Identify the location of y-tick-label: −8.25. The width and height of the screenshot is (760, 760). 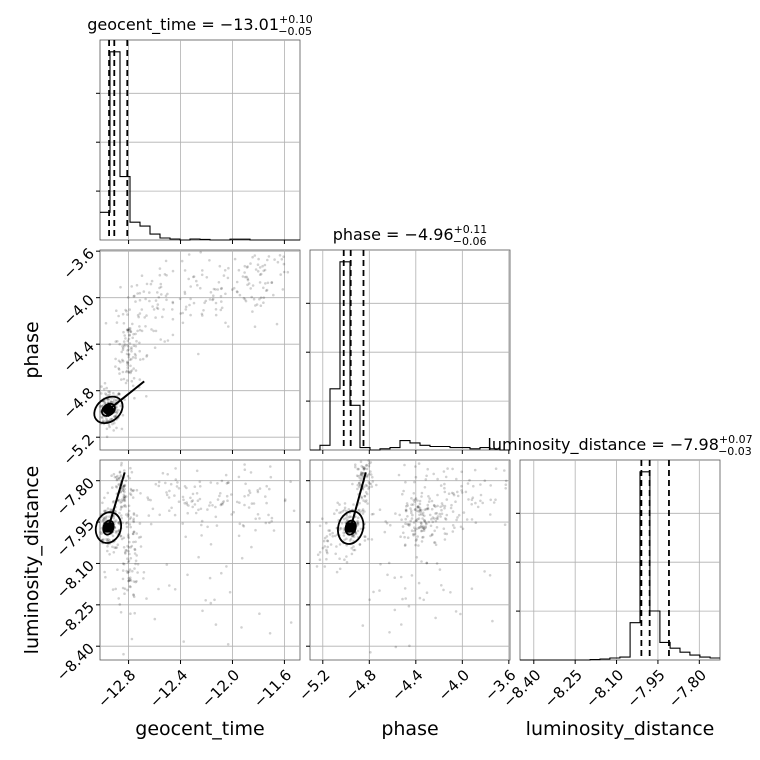
(75, 620).